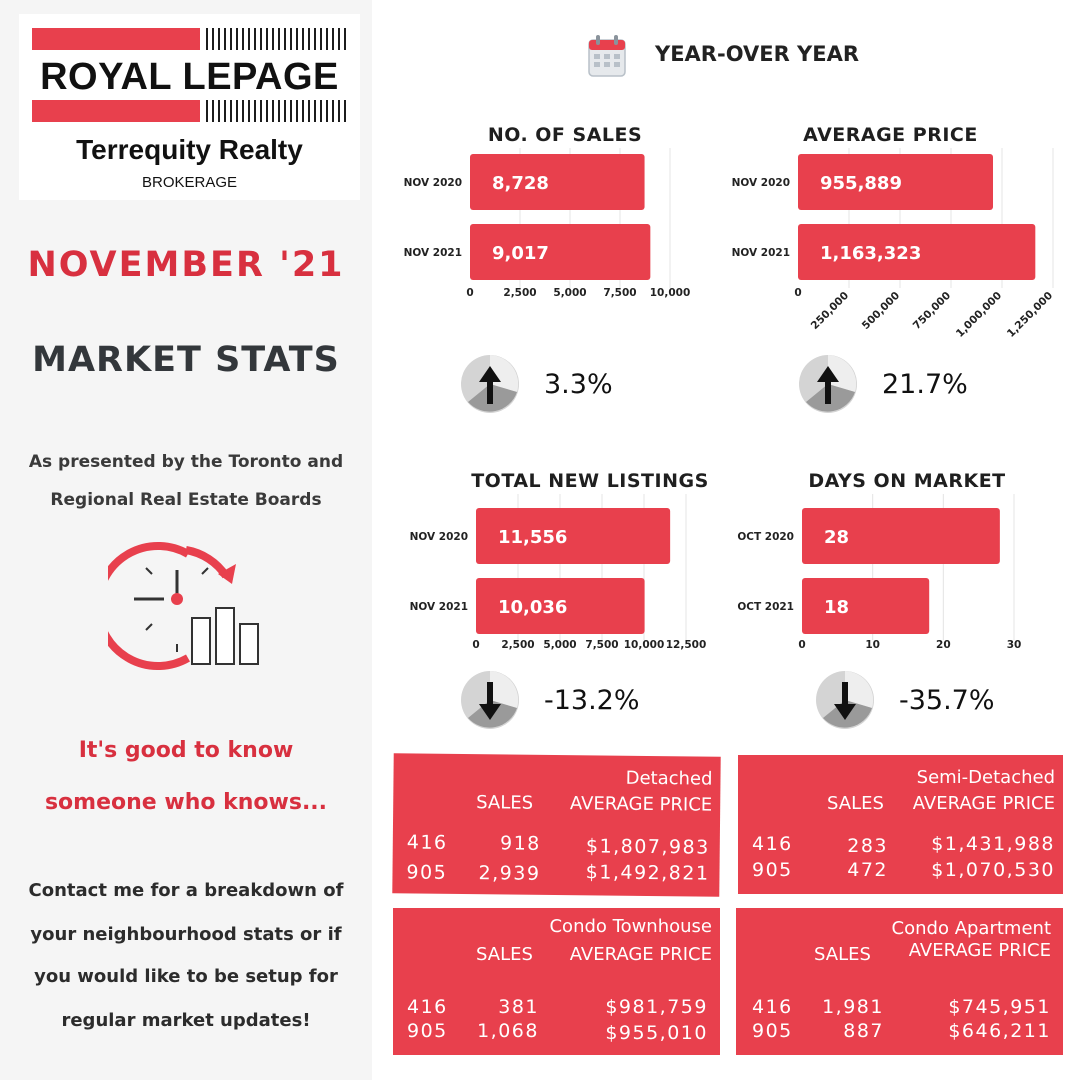  I want to click on chart-title: TOTAL NEW LISTINGS, so click(590, 481).